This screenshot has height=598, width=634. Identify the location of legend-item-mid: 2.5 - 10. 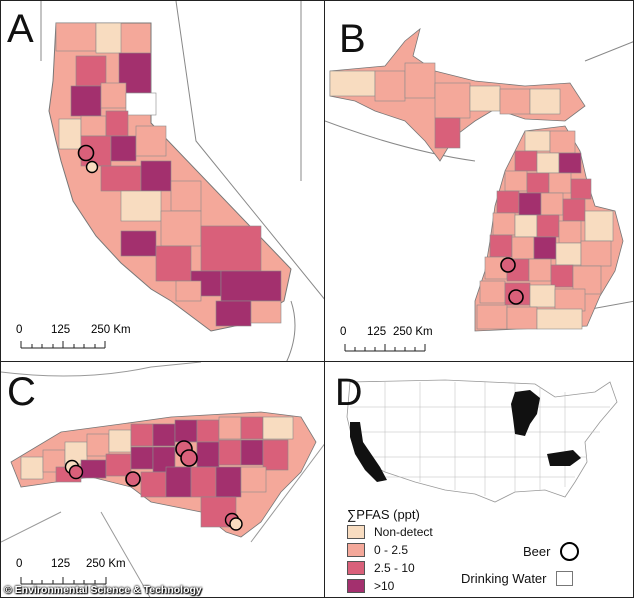
(381, 568).